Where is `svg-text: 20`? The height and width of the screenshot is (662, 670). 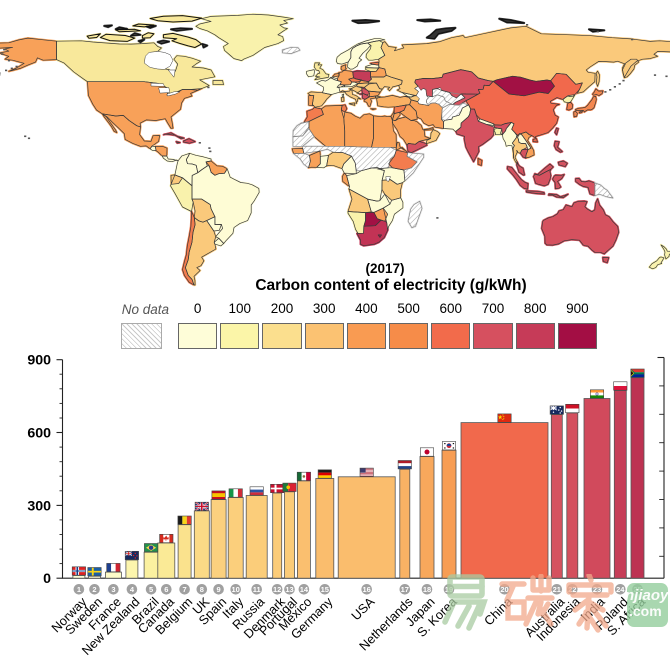 svg-text: 20 is located at coordinates (504, 589).